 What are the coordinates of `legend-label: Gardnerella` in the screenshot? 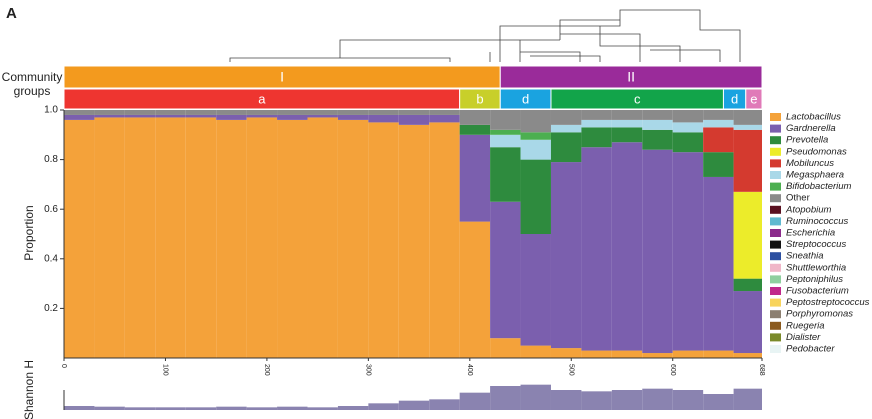 It's located at (811, 128).